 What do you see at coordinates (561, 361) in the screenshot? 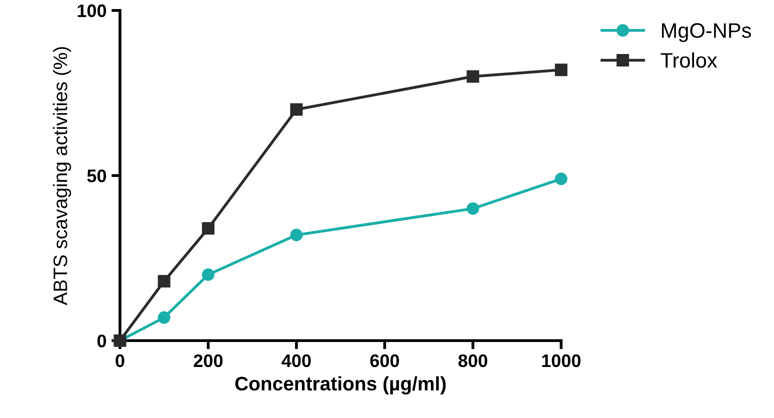
I see `x-tick-label: 1000` at bounding box center [561, 361].